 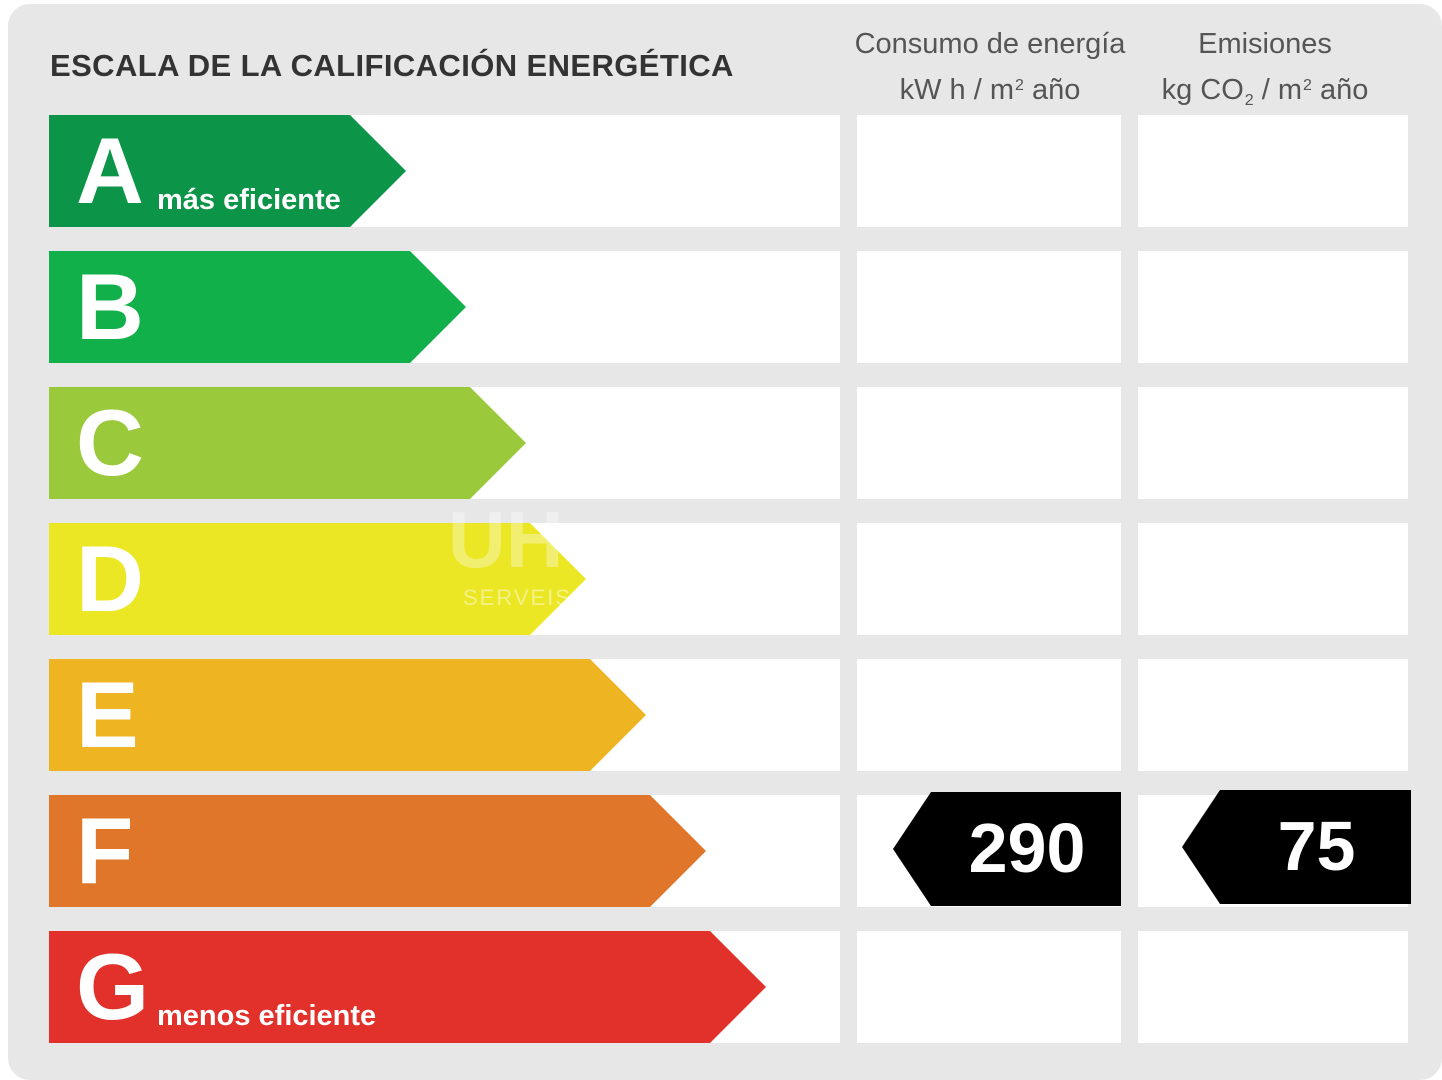 I want to click on rating-arrow-d: D, so click(x=317, y=579).